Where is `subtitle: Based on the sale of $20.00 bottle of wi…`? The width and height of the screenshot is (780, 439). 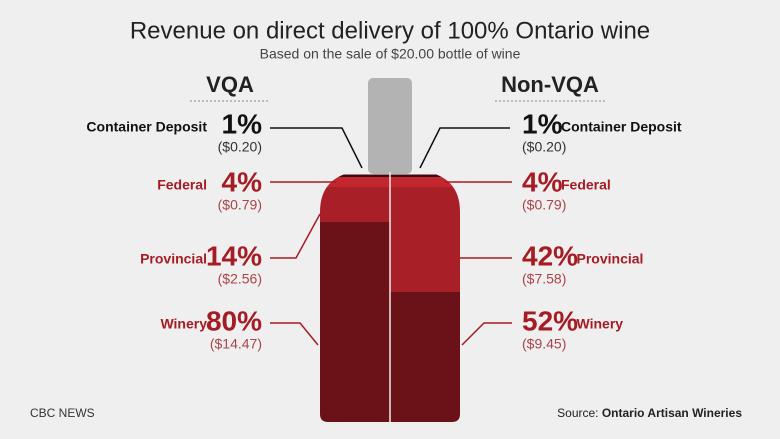
subtitle: Based on the sale of $20.00 bottle of wi… is located at coordinates (390, 54).